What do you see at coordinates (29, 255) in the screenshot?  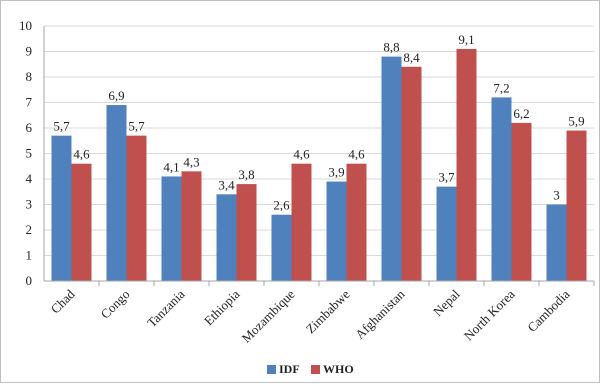 I see `y-tick-label: 1` at bounding box center [29, 255].